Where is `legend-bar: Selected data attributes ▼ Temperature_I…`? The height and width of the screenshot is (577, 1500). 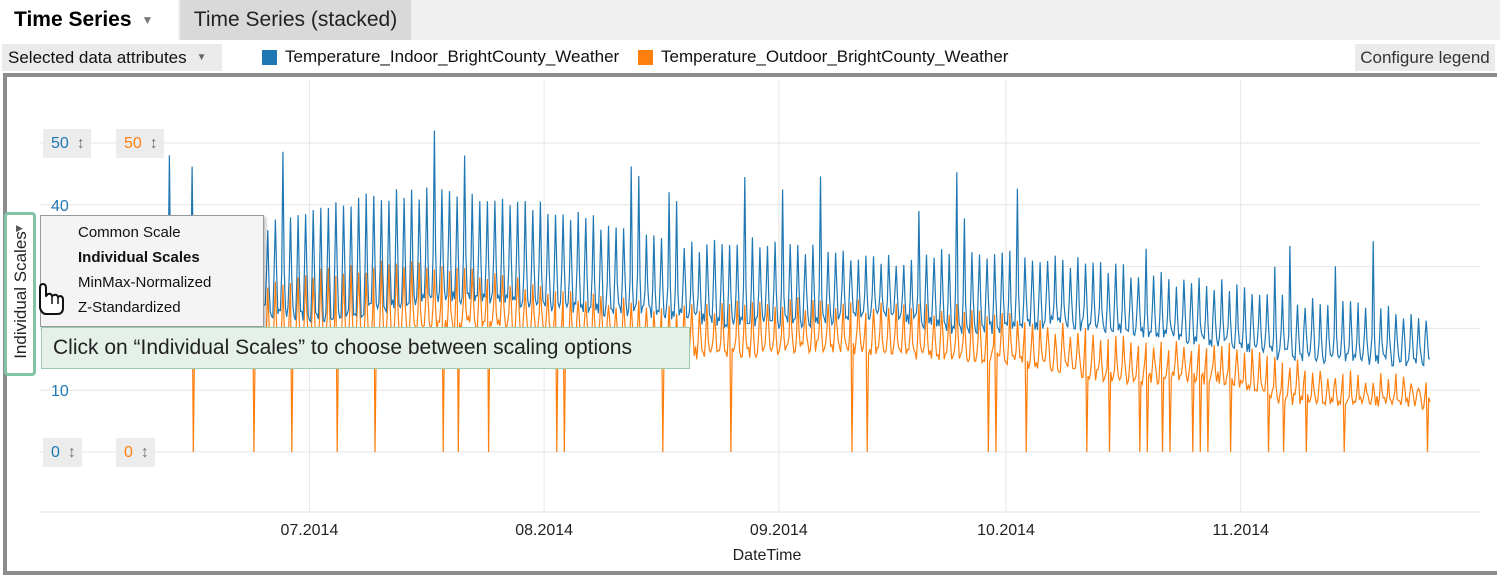 legend-bar: Selected data attributes ▼ Temperature_I… is located at coordinates (750, 56).